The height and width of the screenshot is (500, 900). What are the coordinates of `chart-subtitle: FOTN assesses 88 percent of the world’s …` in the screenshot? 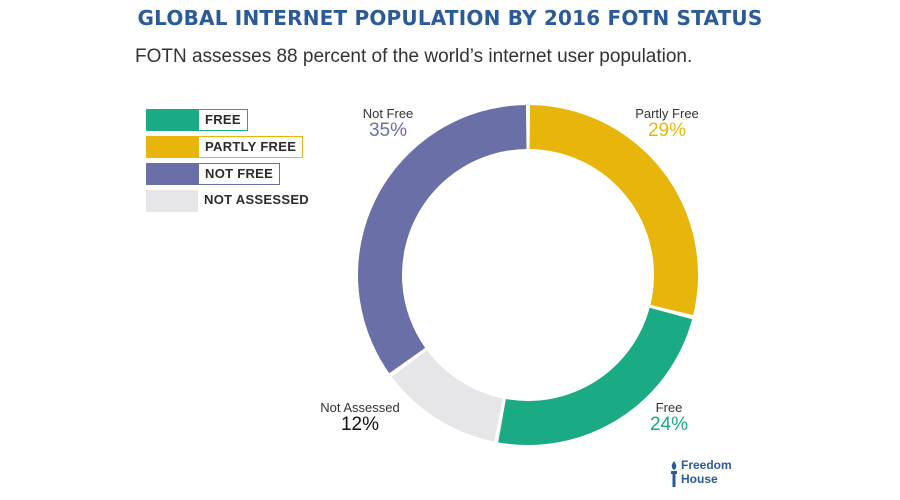 It's located at (414, 56).